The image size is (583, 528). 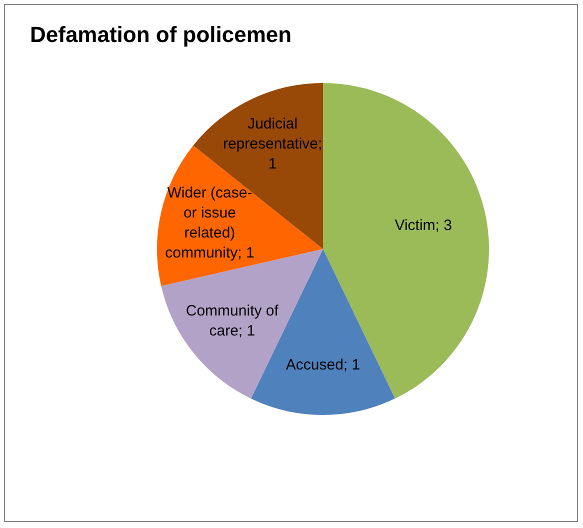 I want to click on chart-title: Defamation of policemen, so click(x=161, y=35).